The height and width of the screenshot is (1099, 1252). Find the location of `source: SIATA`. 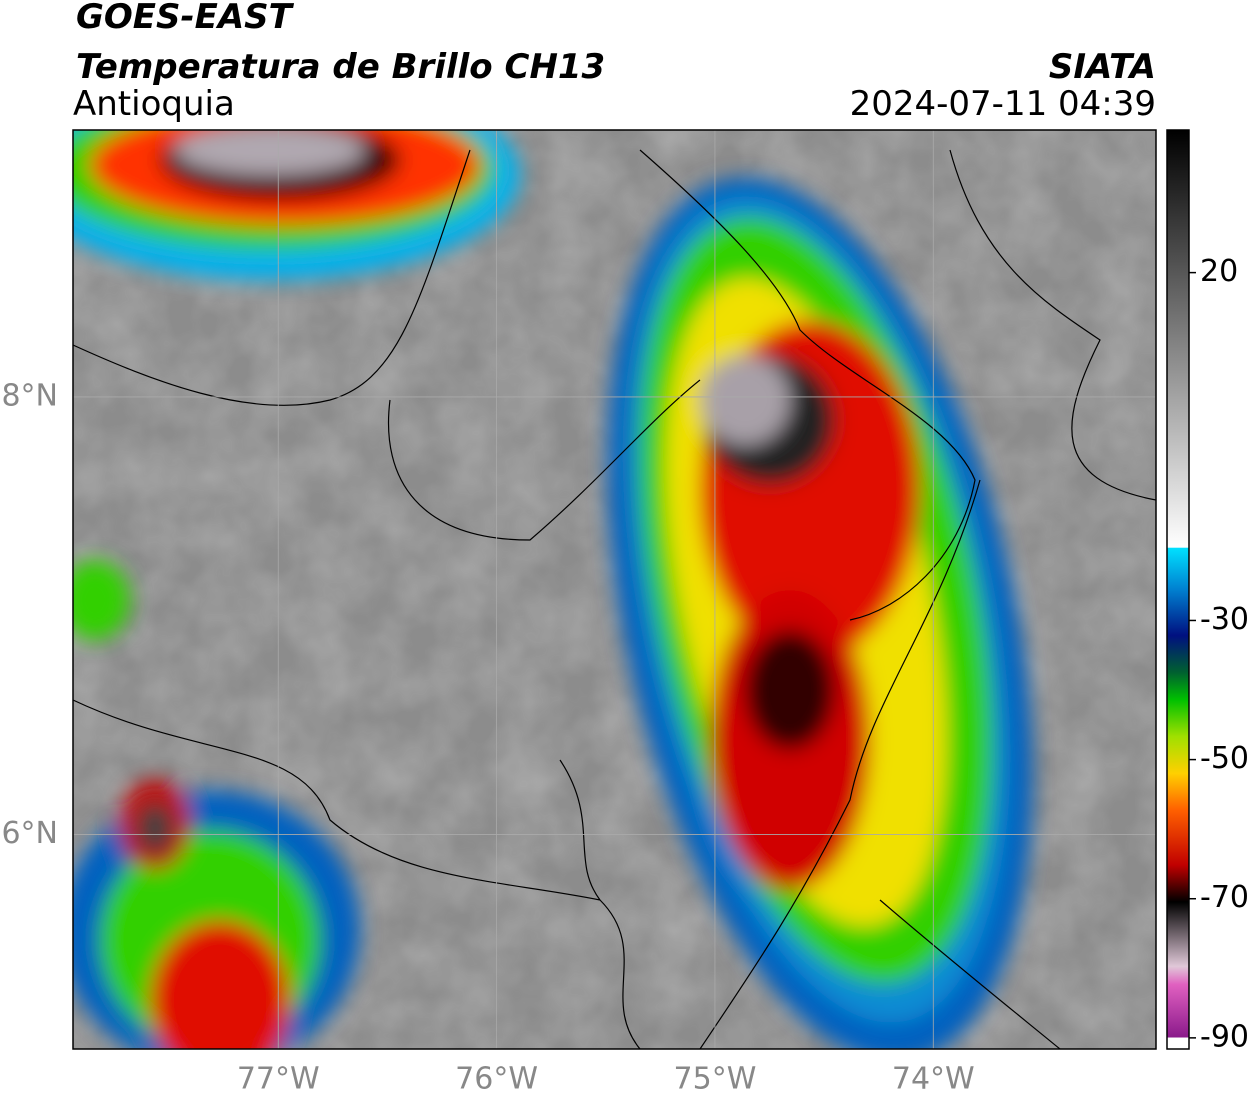

source: SIATA is located at coordinates (1102, 67).